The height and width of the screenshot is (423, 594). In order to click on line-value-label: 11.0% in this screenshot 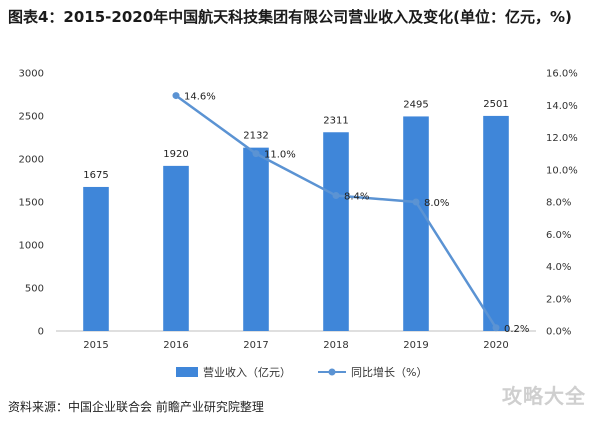, I will do `click(280, 155)`.